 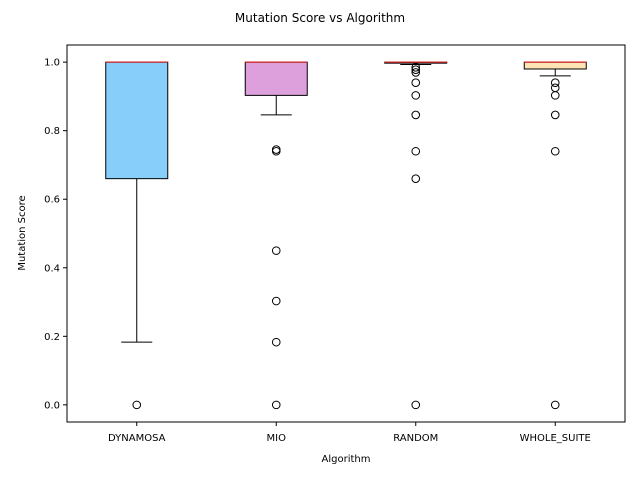 What do you see at coordinates (52, 405) in the screenshot?
I see `y-tick-label: 0.0` at bounding box center [52, 405].